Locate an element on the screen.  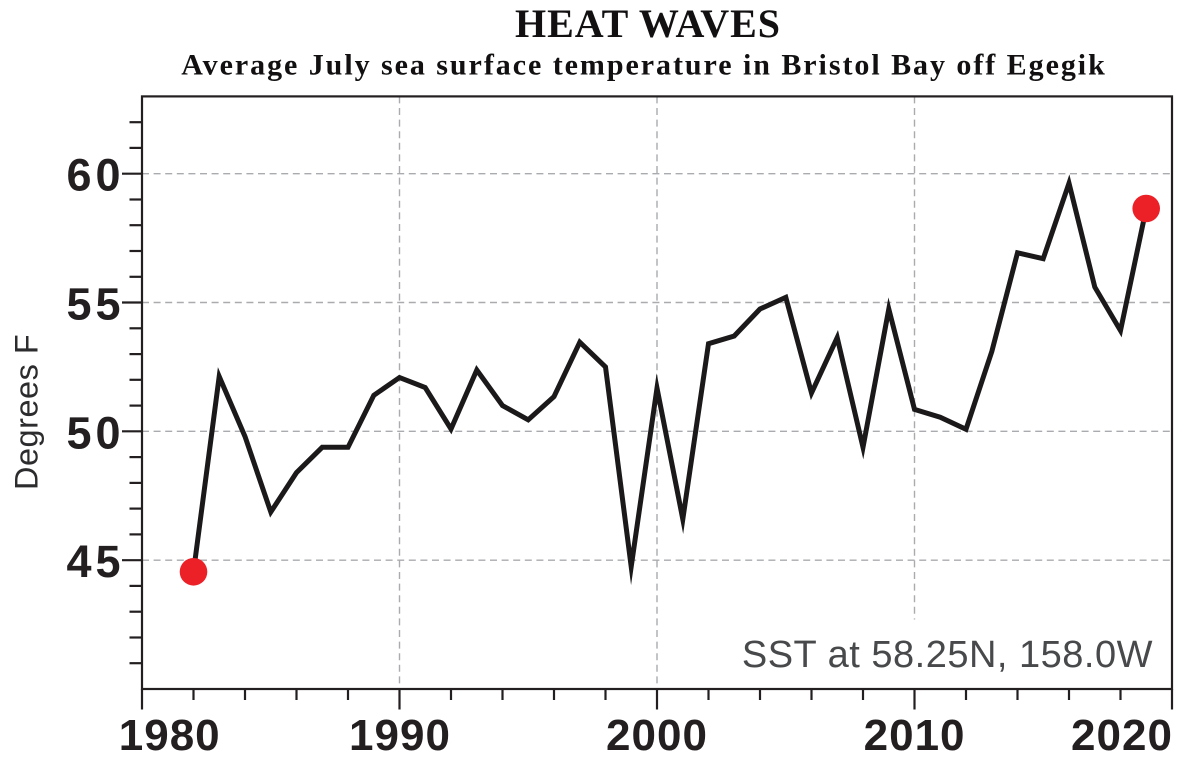
svg-text: 50 is located at coordinates (95, 432).